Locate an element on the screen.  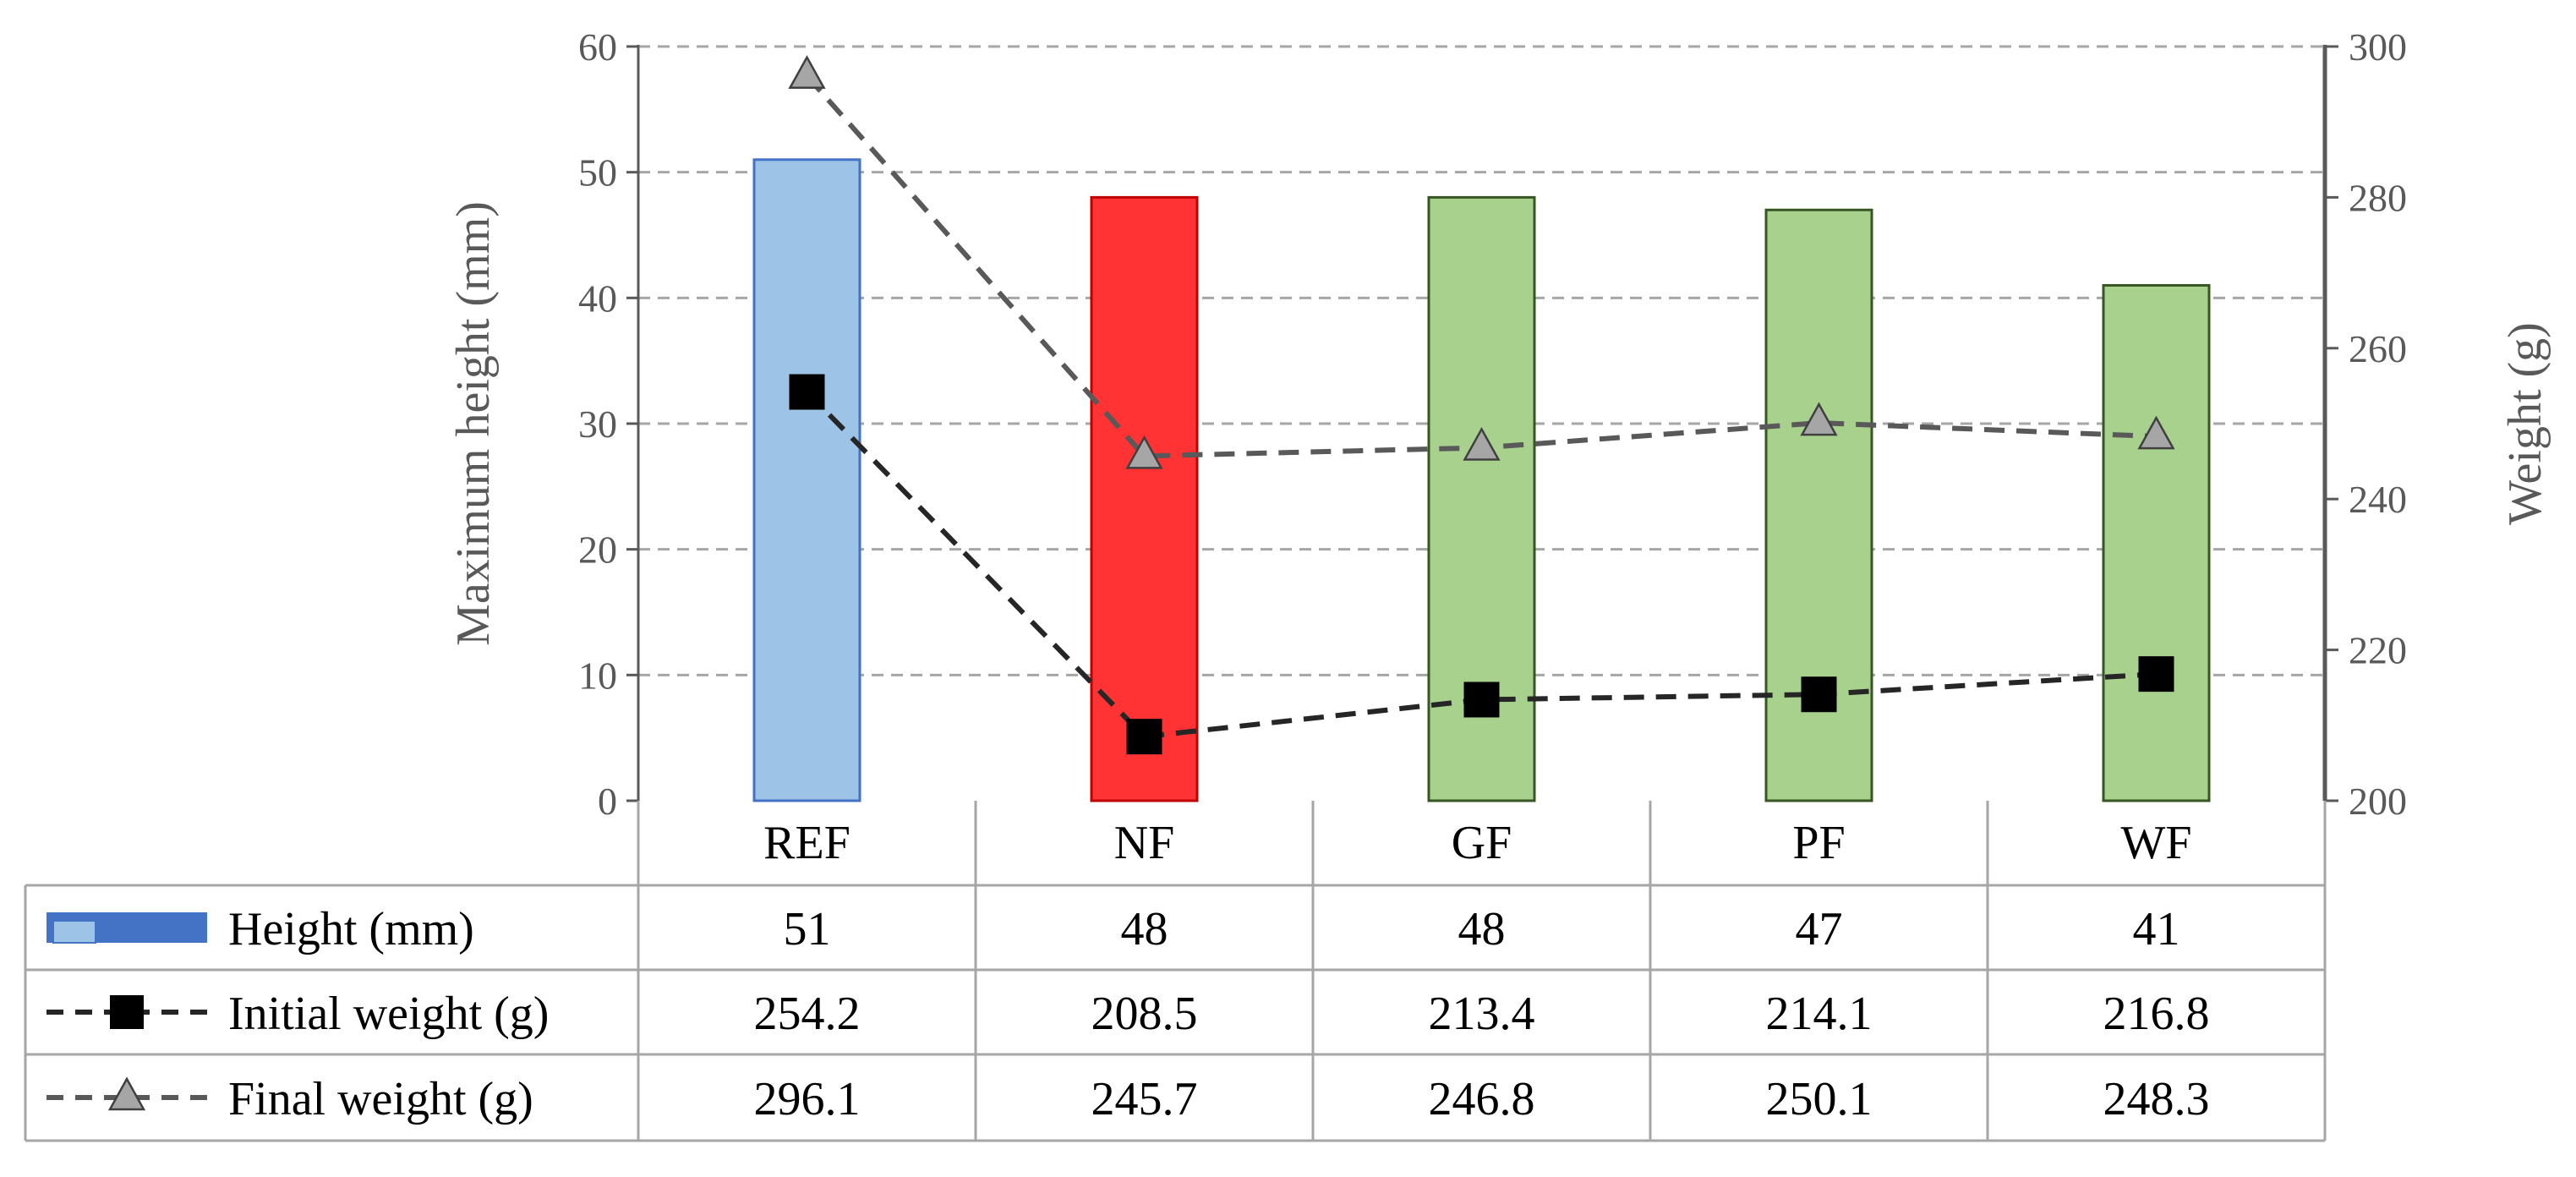
table-cell: 254.2 is located at coordinates (808, 1014).